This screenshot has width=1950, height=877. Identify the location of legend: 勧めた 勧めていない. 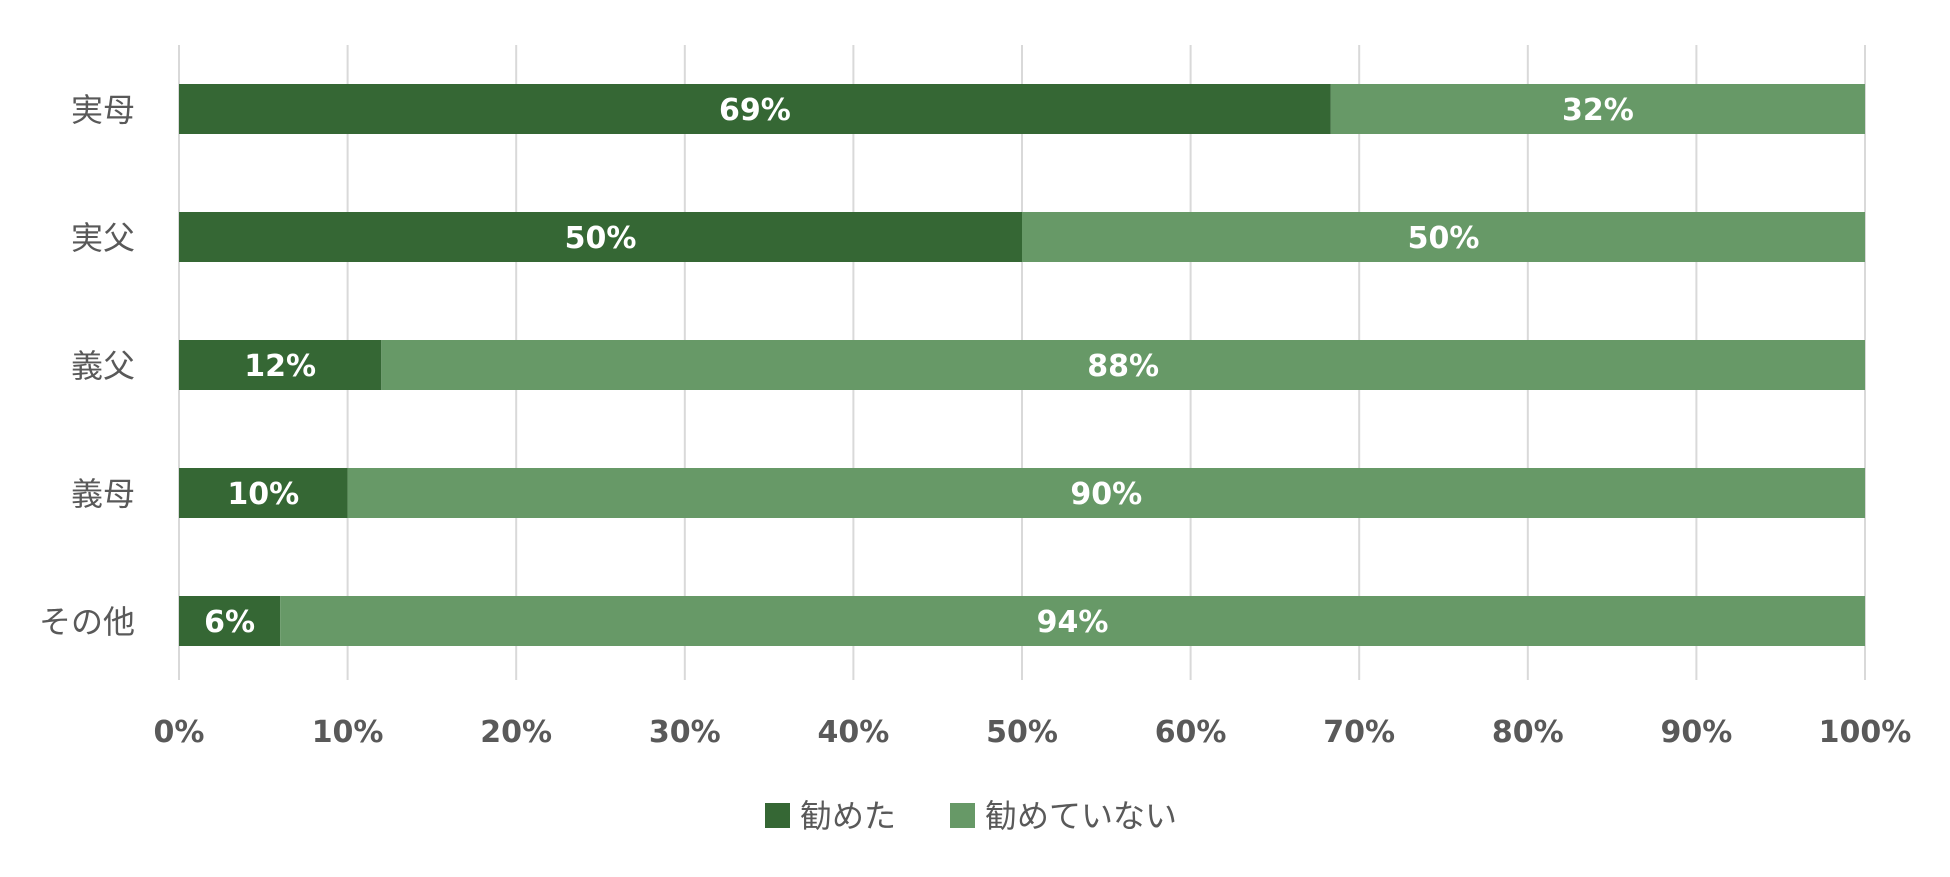
(971, 816).